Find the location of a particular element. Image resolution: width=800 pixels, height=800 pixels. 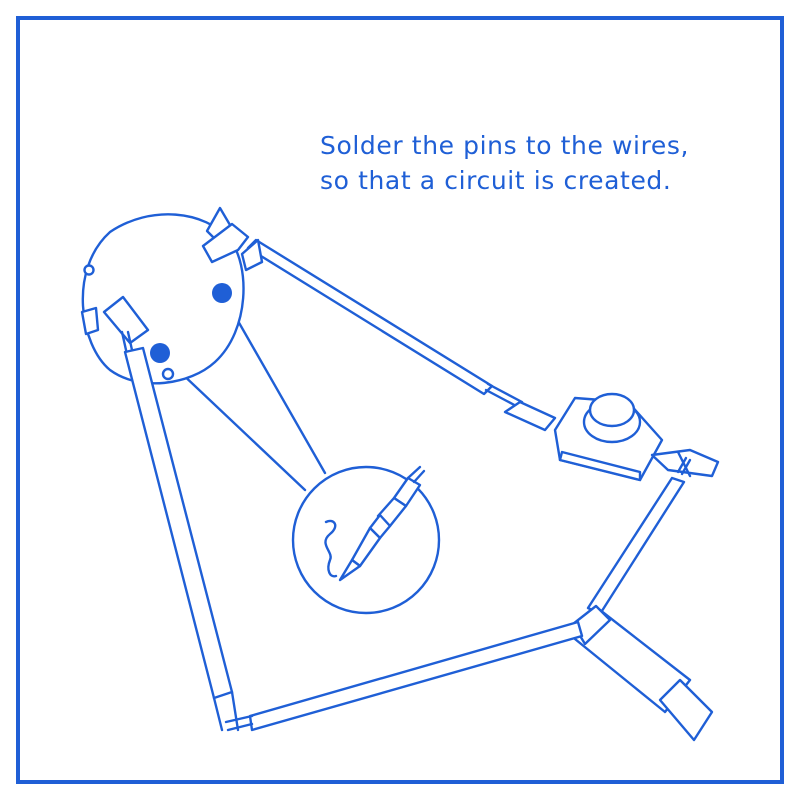

solder-point-lower is located at coordinates (160, 353).